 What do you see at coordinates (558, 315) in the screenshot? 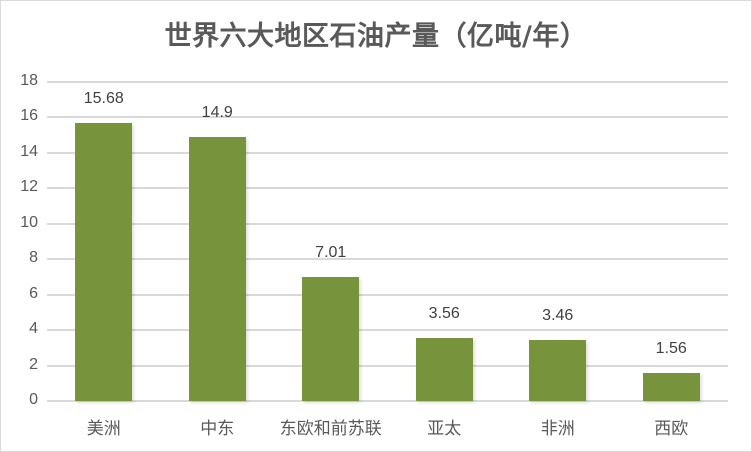
I see `data-label: 3.46` at bounding box center [558, 315].